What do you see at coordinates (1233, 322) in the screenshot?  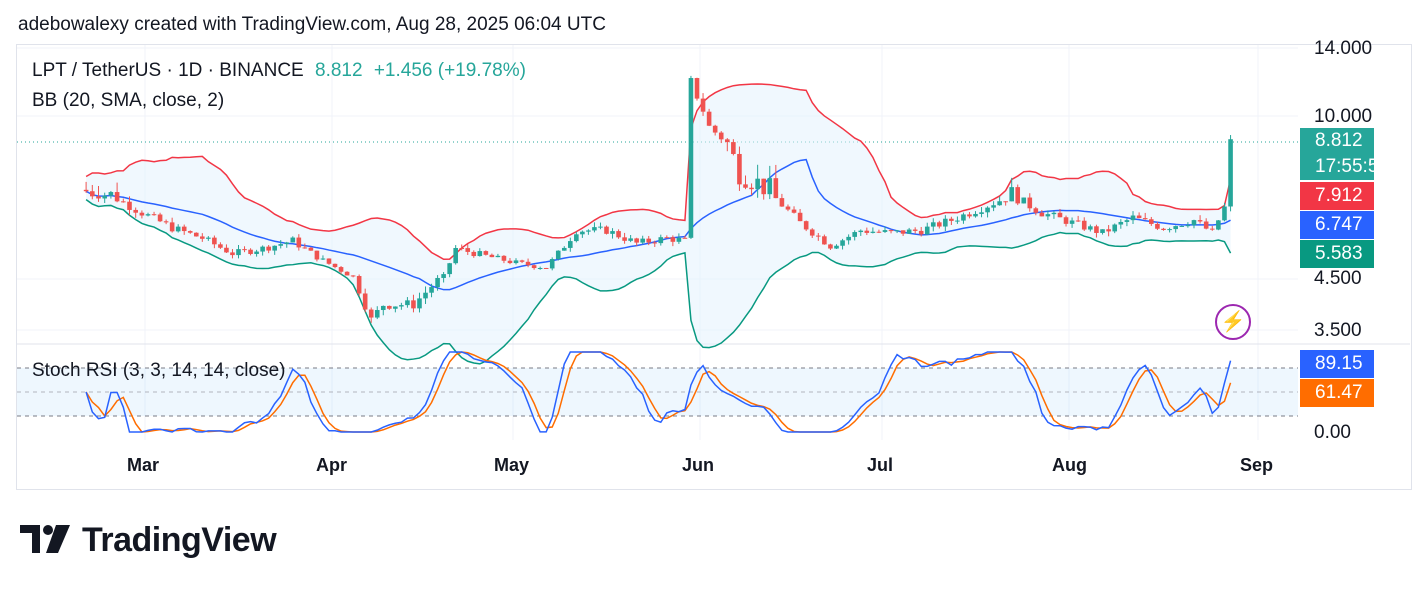 I see `lightning-icon: ⚡` at bounding box center [1233, 322].